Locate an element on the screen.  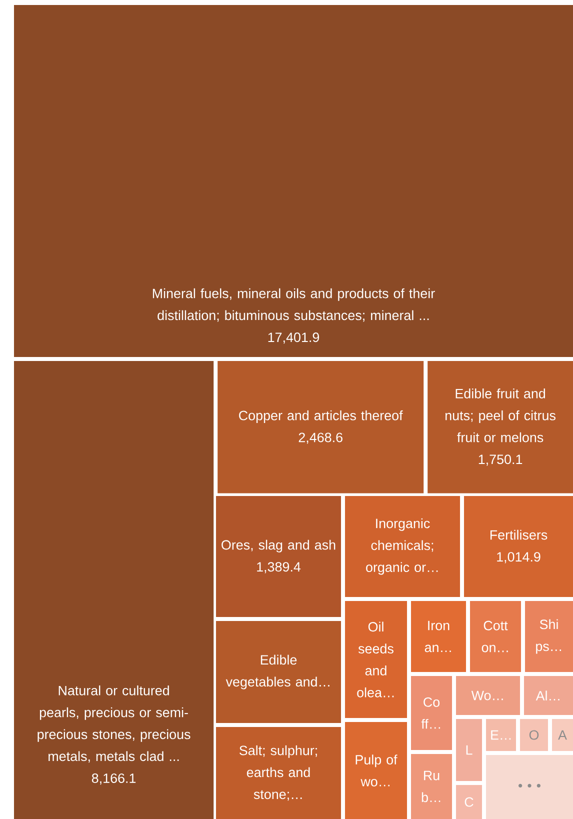
data-label: 1,750.1 is located at coordinates (500, 460).